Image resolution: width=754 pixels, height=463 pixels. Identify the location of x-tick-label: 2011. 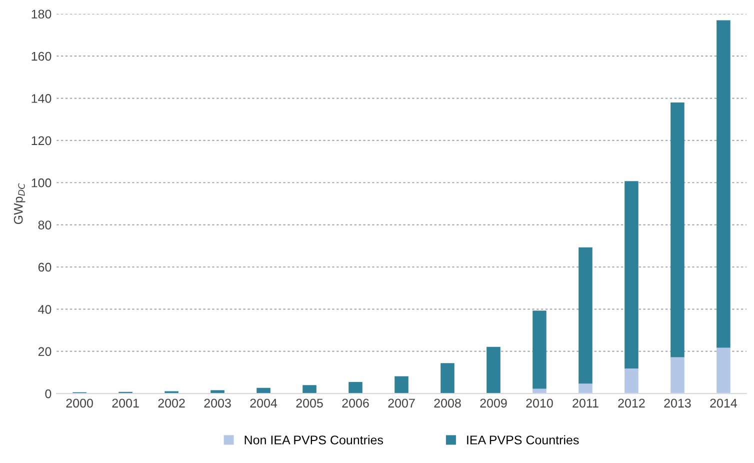
(585, 403).